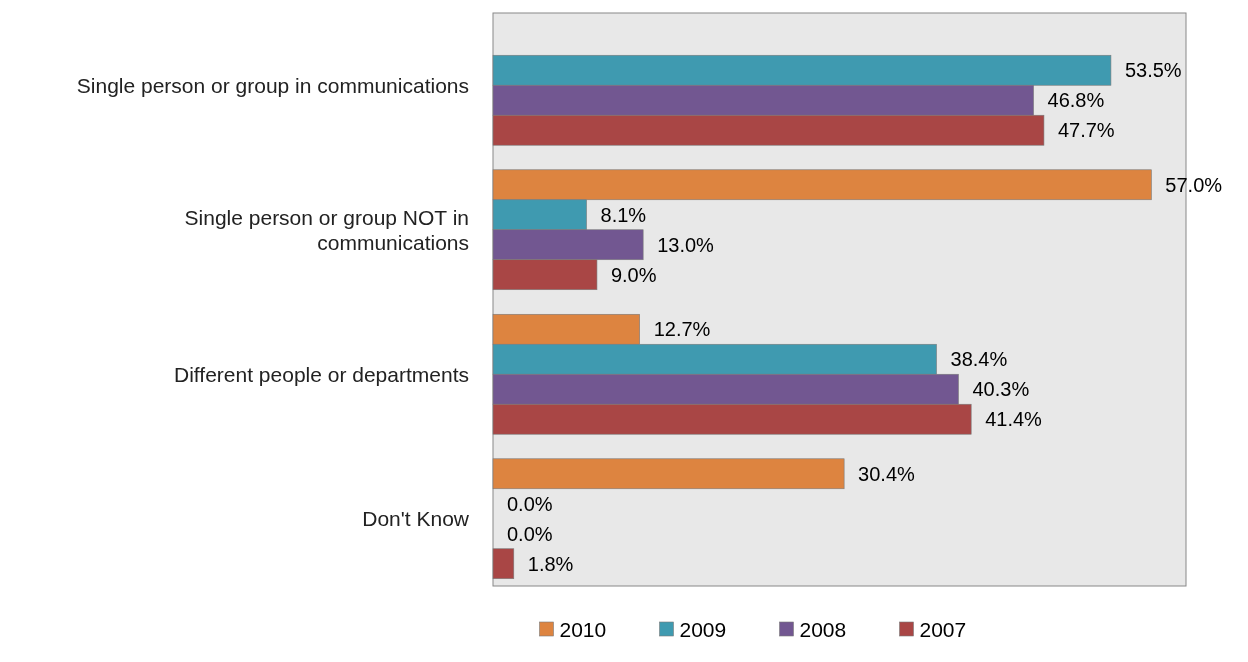  I want to click on data-label: 12.7%, so click(682, 329).